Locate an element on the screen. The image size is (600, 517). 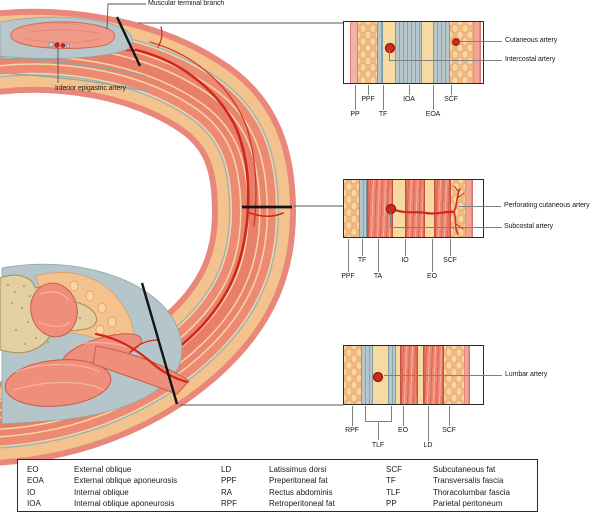
label-muscular-terminal-branch: Muscular terminal branch is located at coordinates (186, 3).